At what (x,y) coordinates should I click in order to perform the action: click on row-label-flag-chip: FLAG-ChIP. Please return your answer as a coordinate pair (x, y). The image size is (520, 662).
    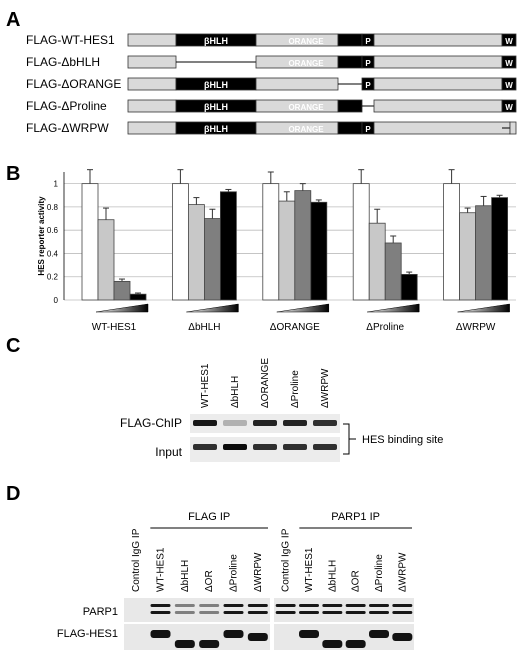
    Looking at the image, I should click on (151, 423).